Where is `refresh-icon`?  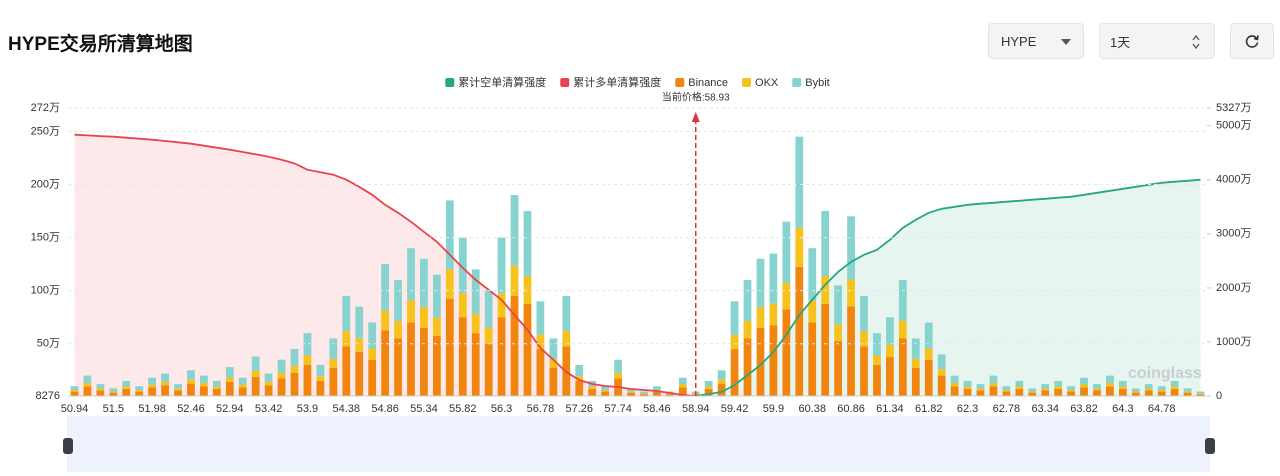 refresh-icon is located at coordinates (1252, 41).